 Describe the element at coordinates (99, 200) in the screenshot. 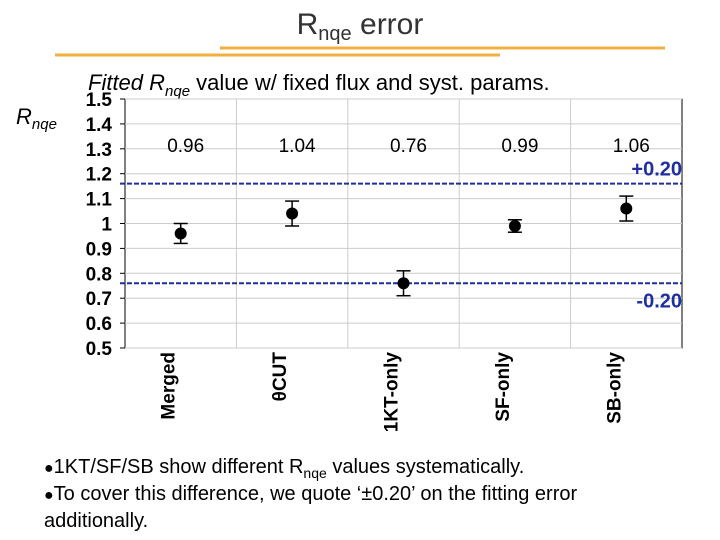

I see `y-tick-label: 1.1` at that location.